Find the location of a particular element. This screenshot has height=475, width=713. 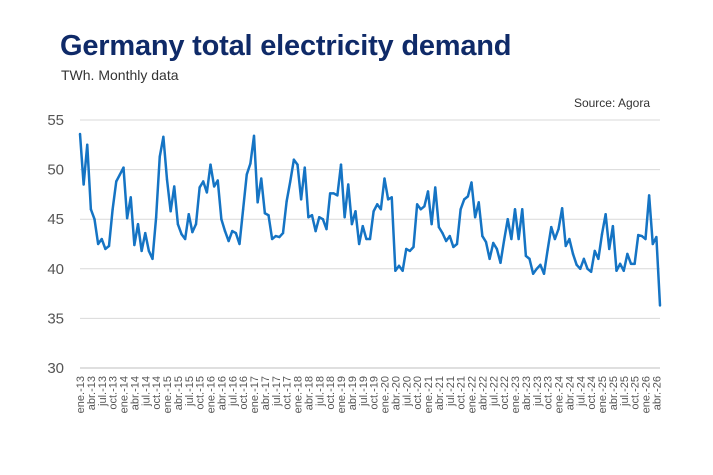

x-tick-label: jul.-25 is located at coordinates (625, 391).